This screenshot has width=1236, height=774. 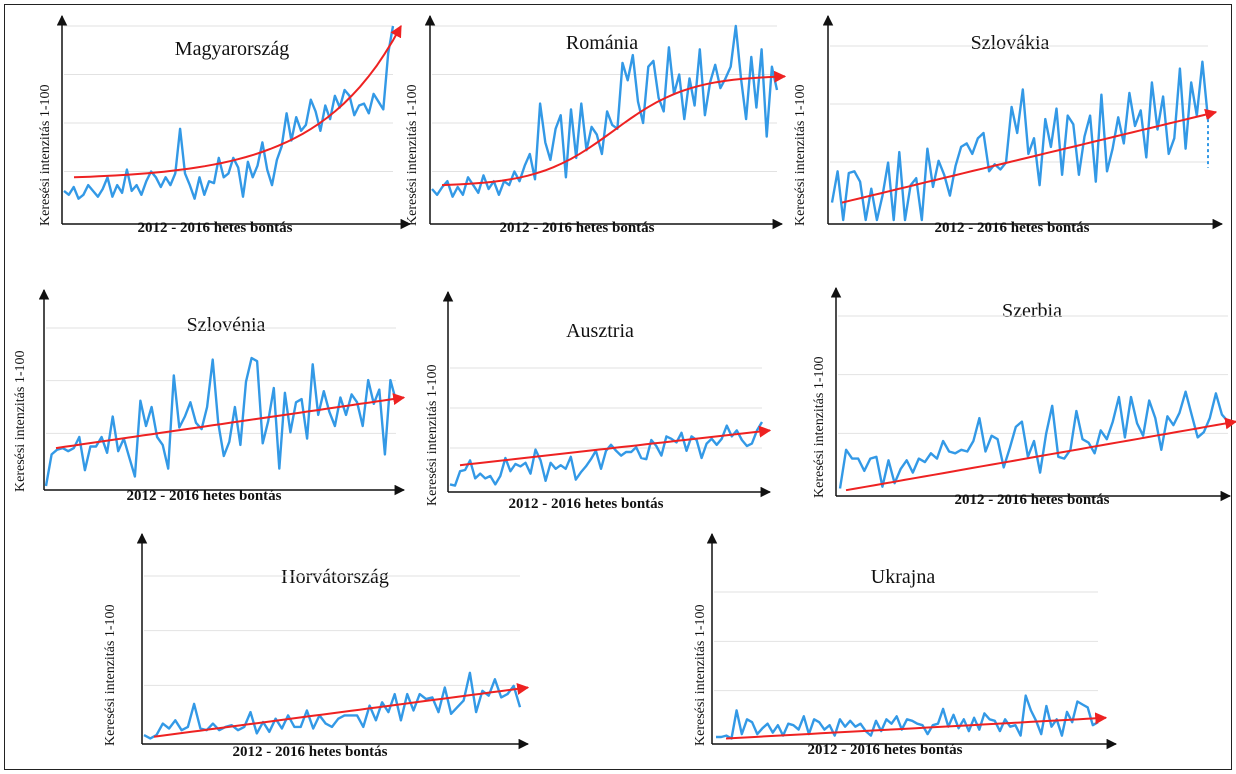 What do you see at coordinates (1010, 43) in the screenshot?
I see `chart-title: Szlovákia` at bounding box center [1010, 43].